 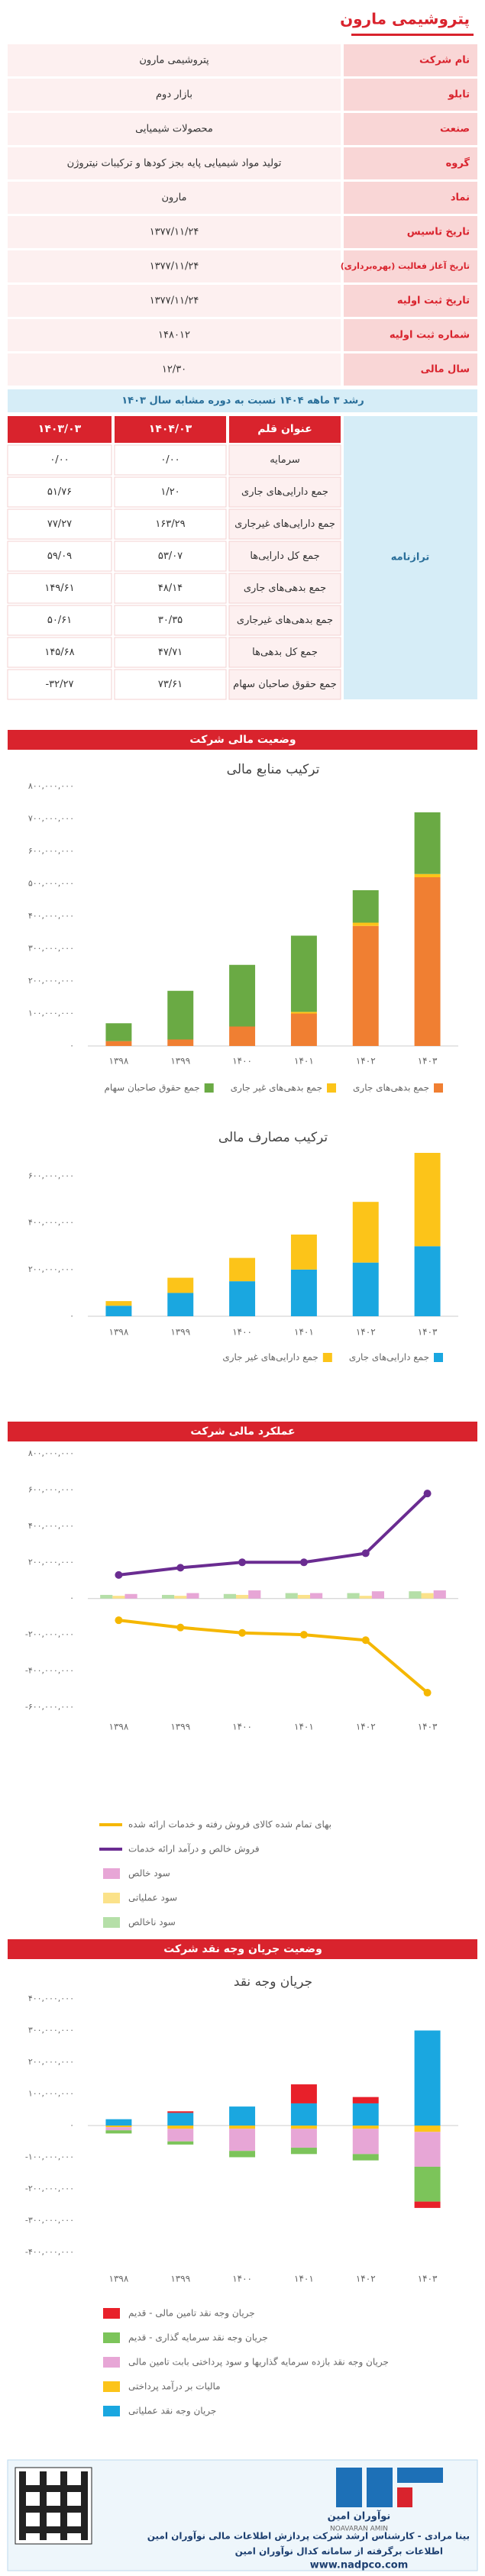 What do you see at coordinates (359, 2529) in the screenshot?
I see `brand-en: NOAVARAN AMIN` at bounding box center [359, 2529].